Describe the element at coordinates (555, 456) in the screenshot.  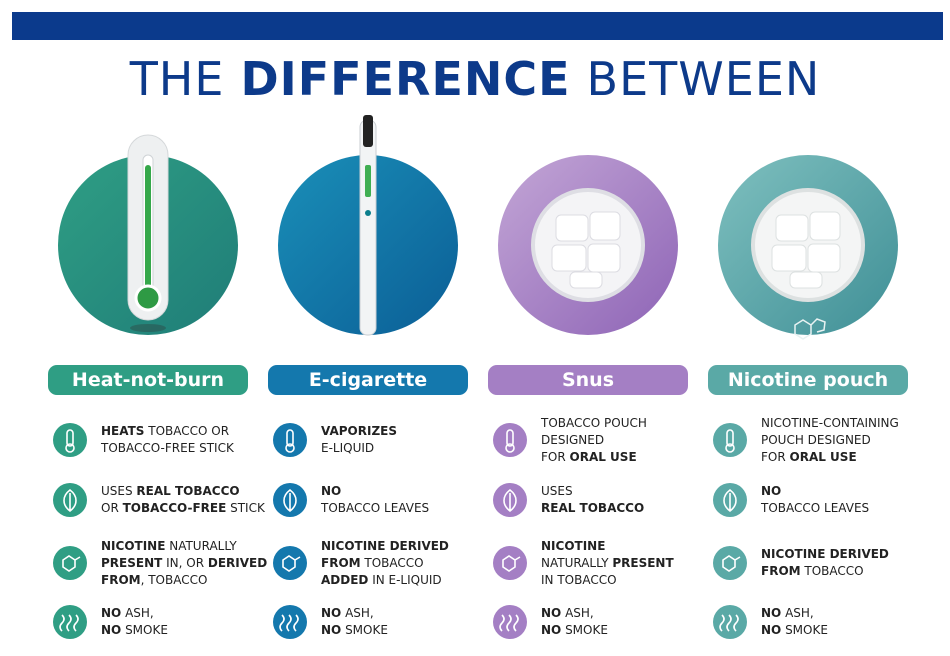
I see `text-run: FOR` at that location.